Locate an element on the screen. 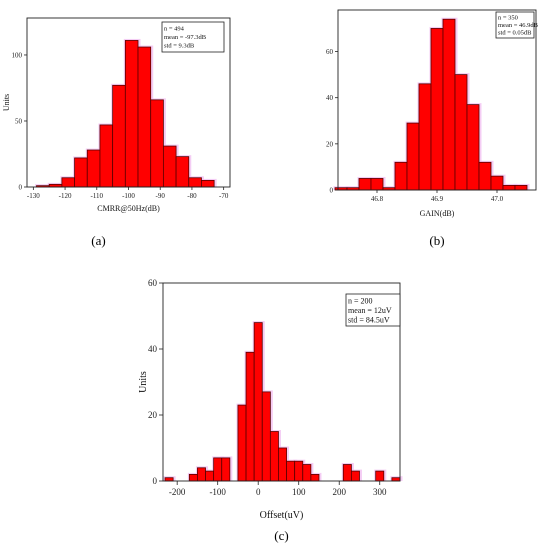  stats-line: std = 84.5uV is located at coordinates (369, 320).